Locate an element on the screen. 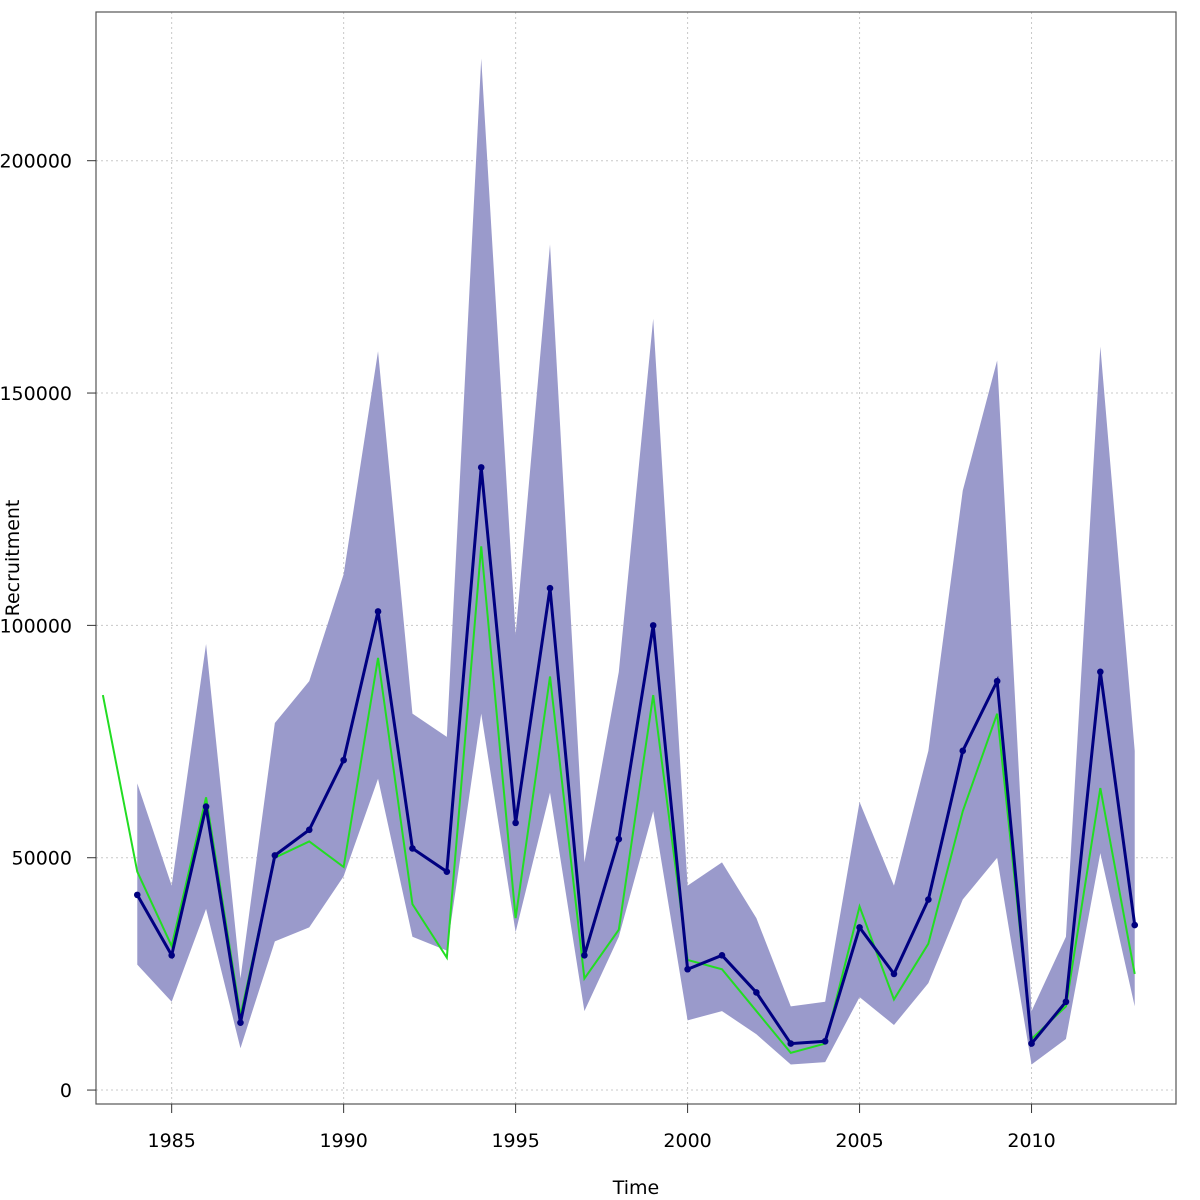 This screenshot has width=1200, height=1200. y-tick-label: 100000 is located at coordinates (36, 626).